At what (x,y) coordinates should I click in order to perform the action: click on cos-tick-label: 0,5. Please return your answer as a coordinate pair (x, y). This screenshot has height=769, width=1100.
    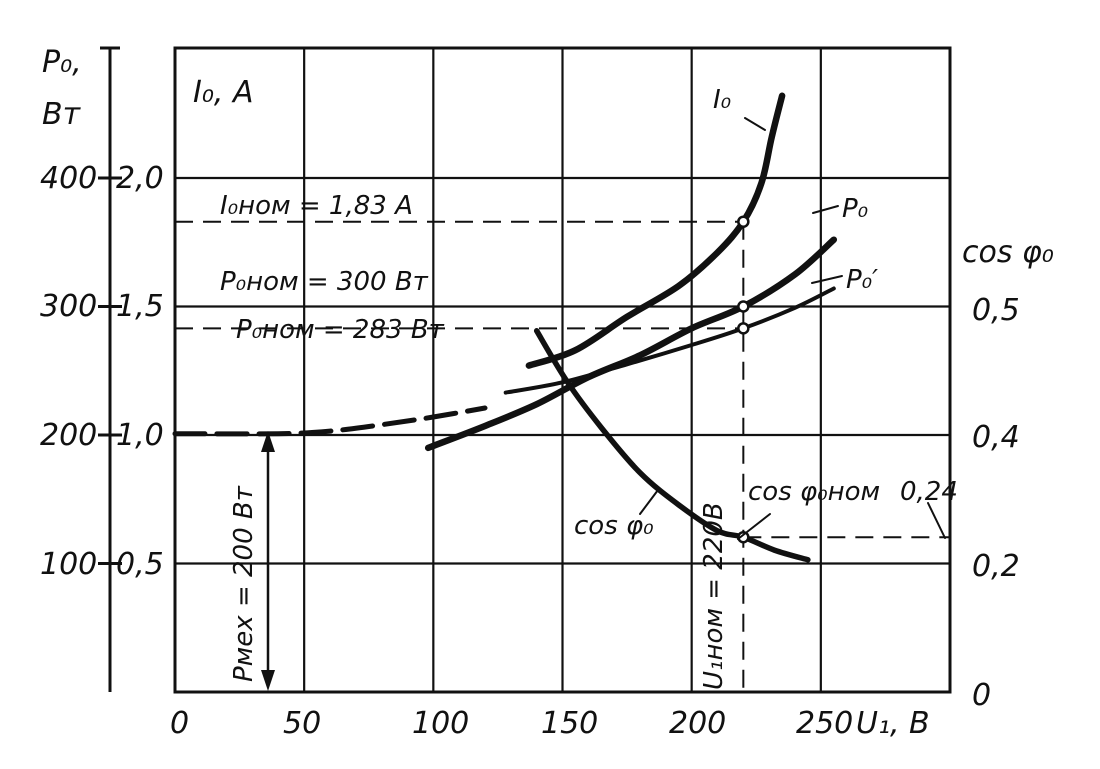
    Looking at the image, I should click on (996, 310).